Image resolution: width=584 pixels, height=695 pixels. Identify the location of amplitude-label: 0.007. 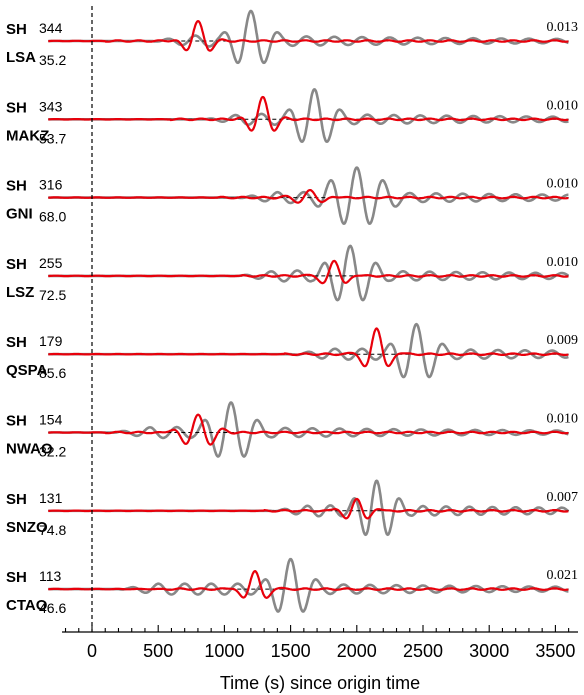
(563, 497).